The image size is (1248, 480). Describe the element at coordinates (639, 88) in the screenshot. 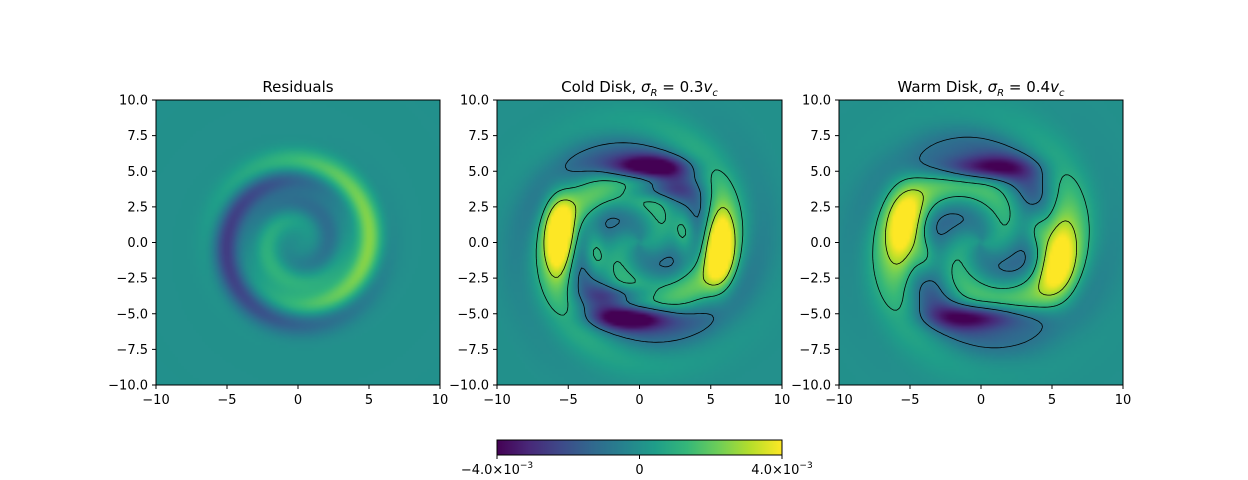

I see `panel-title: Cold Disk, σR = 0.3vc` at that location.